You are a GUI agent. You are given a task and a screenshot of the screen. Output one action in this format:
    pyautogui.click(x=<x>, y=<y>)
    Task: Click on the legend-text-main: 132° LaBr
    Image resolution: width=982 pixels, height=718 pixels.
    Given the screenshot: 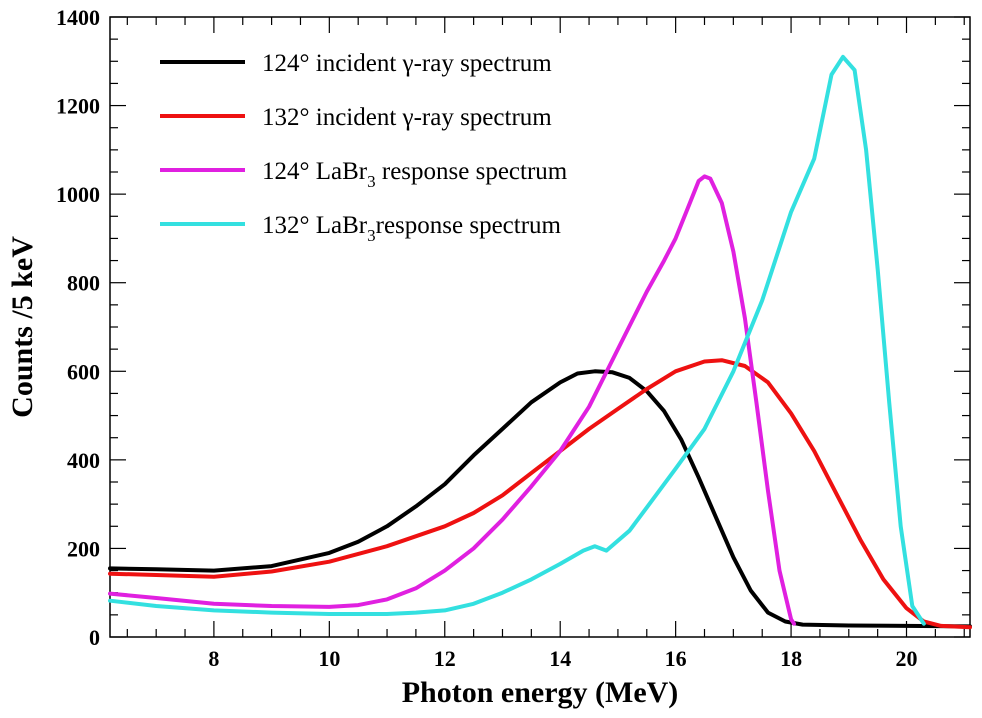 What is the action you would take?
    pyautogui.click(x=315, y=225)
    